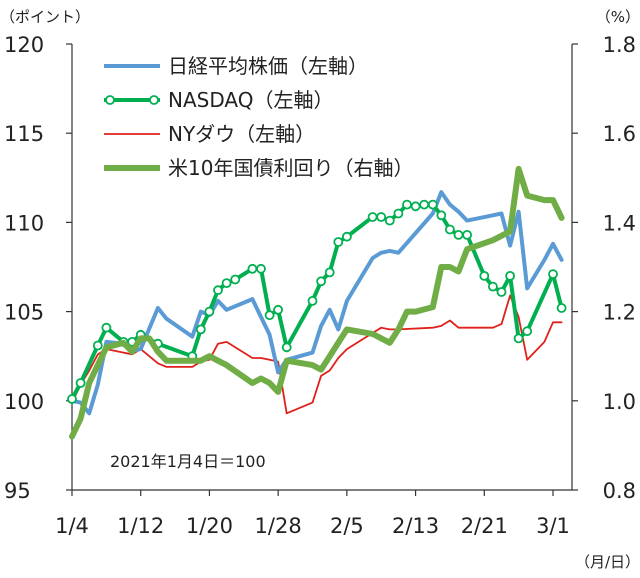  I want to click on legend-label-4: 米10年国債利回り（右軸）, so click(290, 168).